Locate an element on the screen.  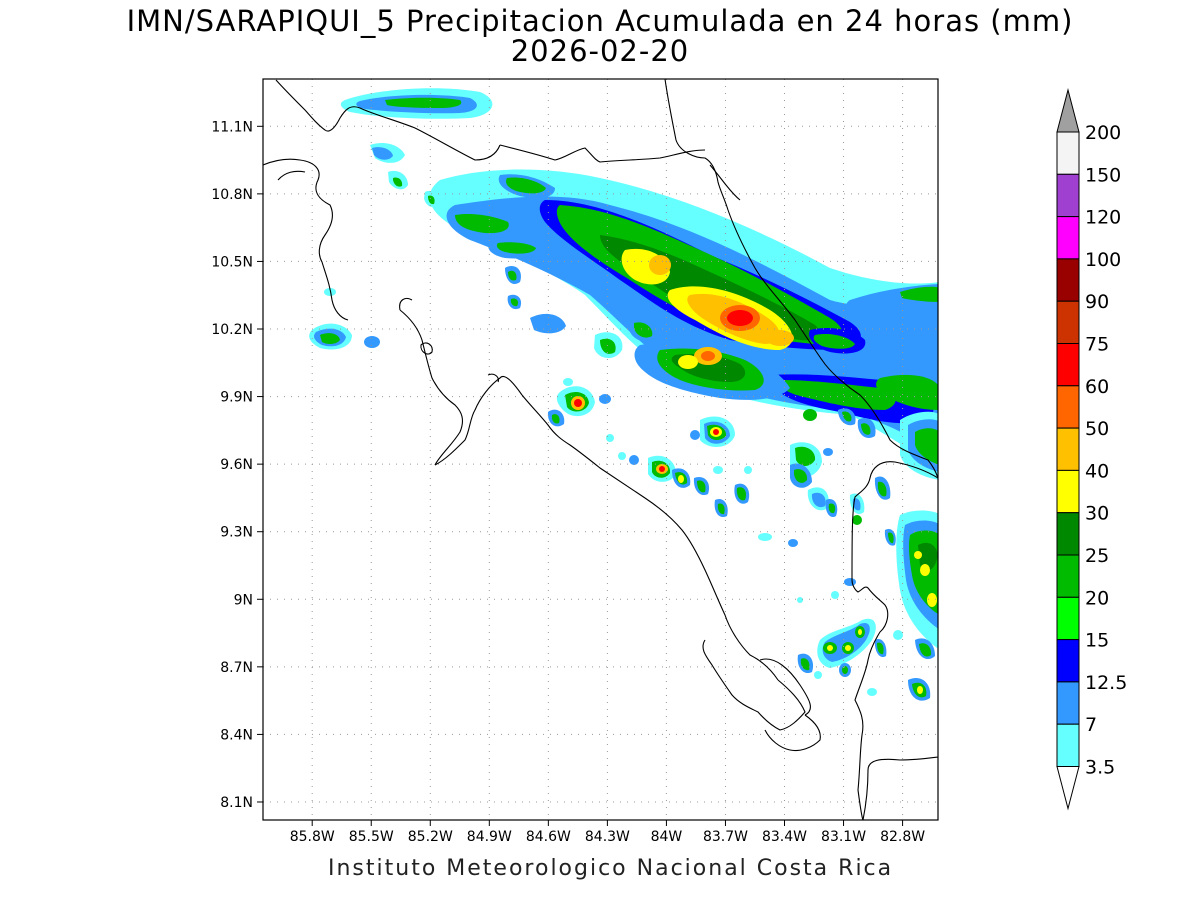
lat-tick-label: 11.1N is located at coordinates (232, 127).